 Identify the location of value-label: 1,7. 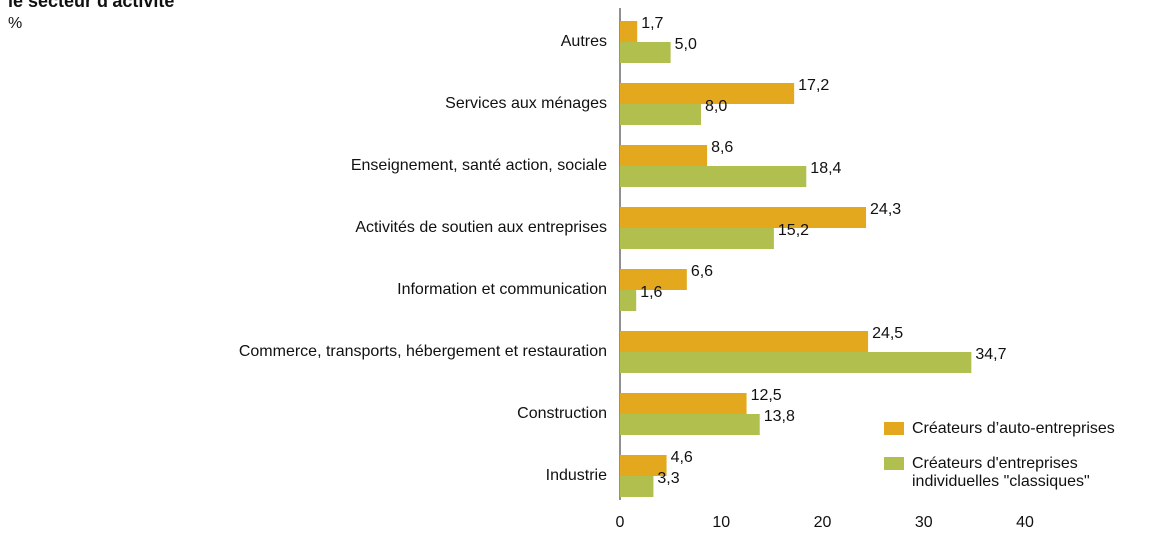
(652, 23).